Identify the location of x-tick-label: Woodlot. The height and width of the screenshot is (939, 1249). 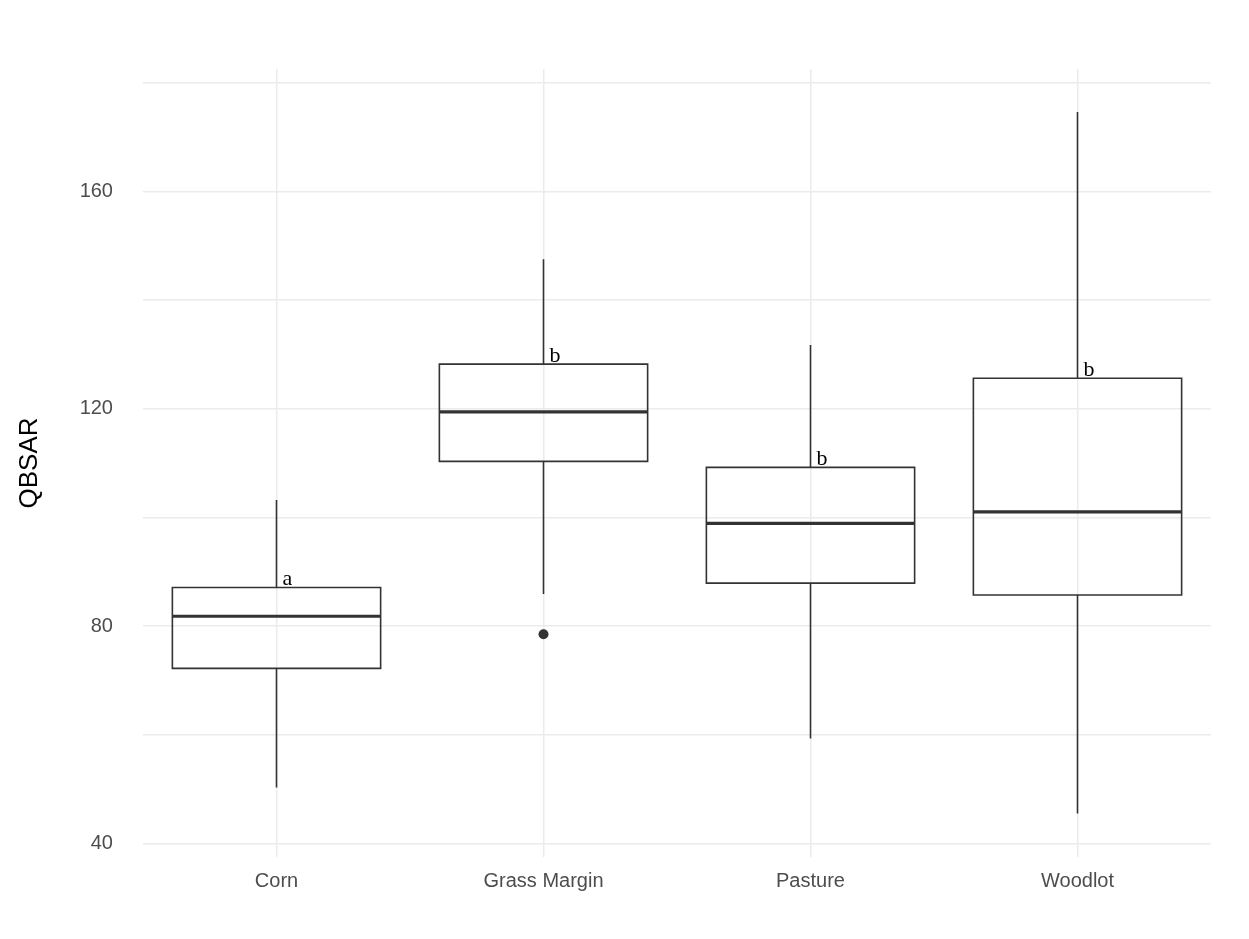
(1077, 879).